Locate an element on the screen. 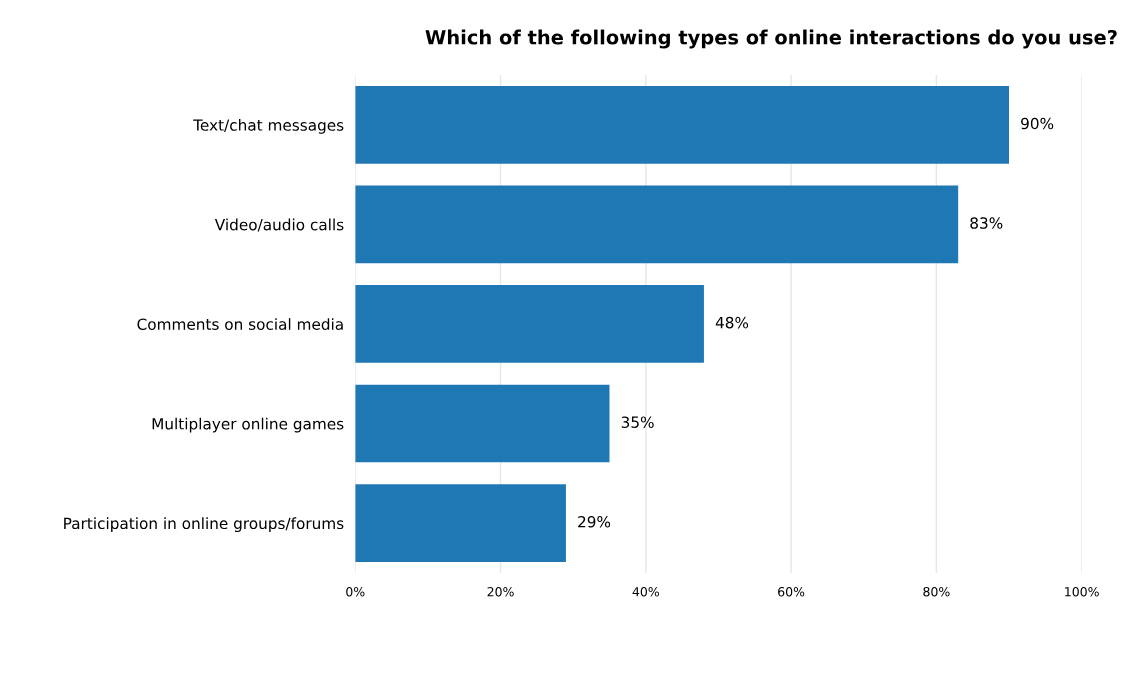 Image resolution: width=1135 pixels, height=682 pixels. x-tick-label: 60% is located at coordinates (791, 591).